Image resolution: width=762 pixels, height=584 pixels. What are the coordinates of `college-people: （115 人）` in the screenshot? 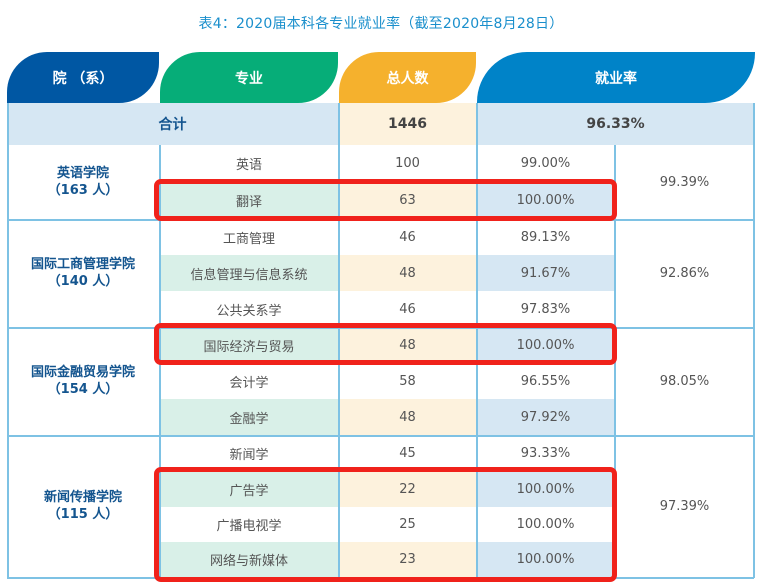 It's located at (83, 514).